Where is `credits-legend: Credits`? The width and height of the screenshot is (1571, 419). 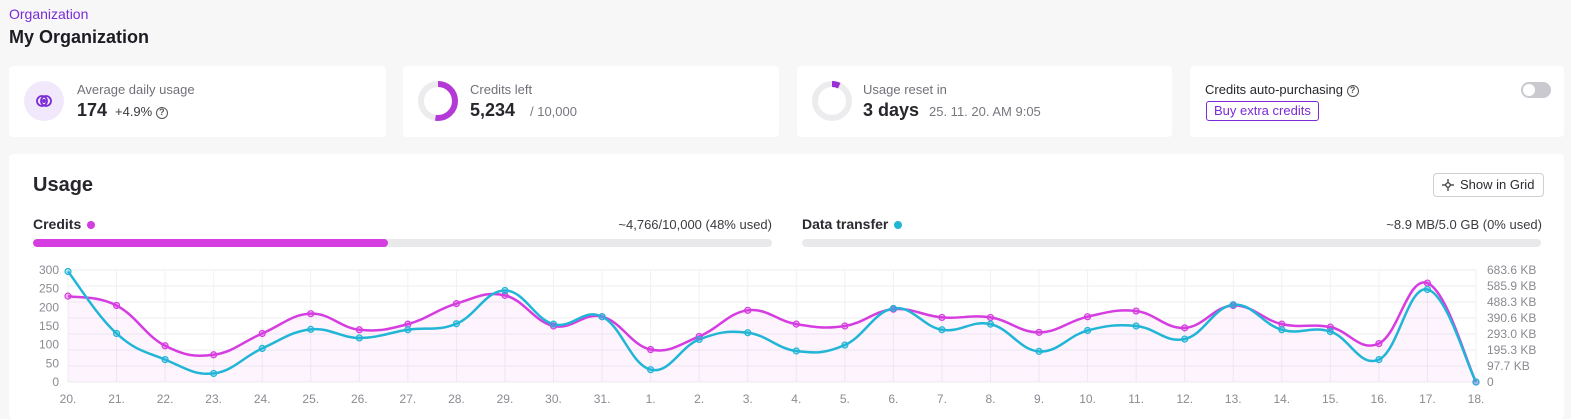 credits-legend: Credits is located at coordinates (64, 224).